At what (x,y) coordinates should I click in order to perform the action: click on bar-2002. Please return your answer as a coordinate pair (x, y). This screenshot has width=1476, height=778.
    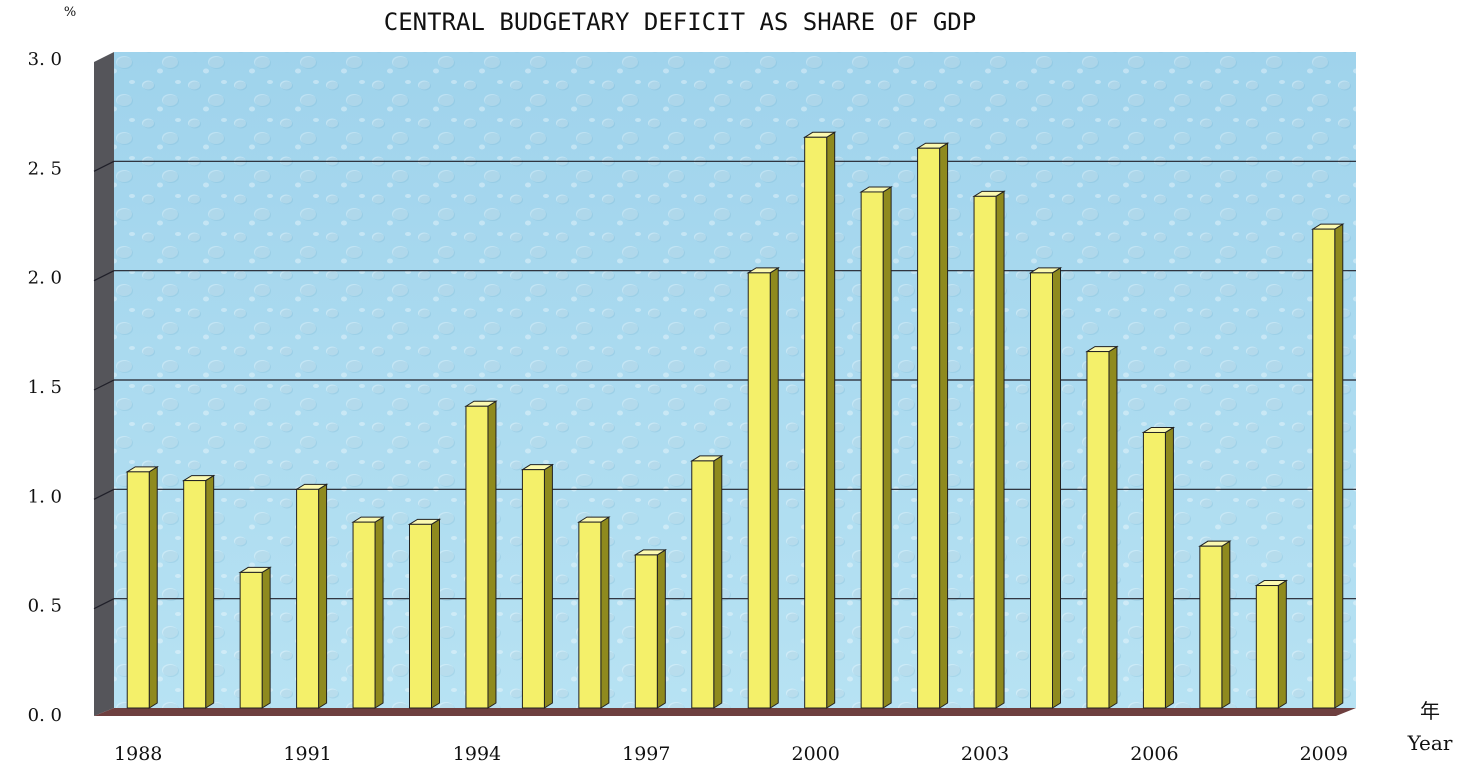
    Looking at the image, I should click on (932, 425).